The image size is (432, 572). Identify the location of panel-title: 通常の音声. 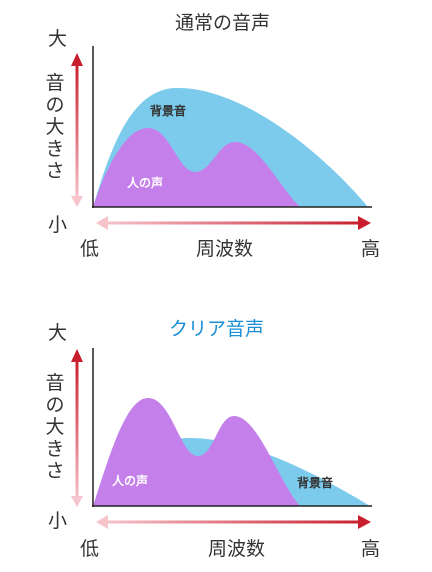
(223, 23).